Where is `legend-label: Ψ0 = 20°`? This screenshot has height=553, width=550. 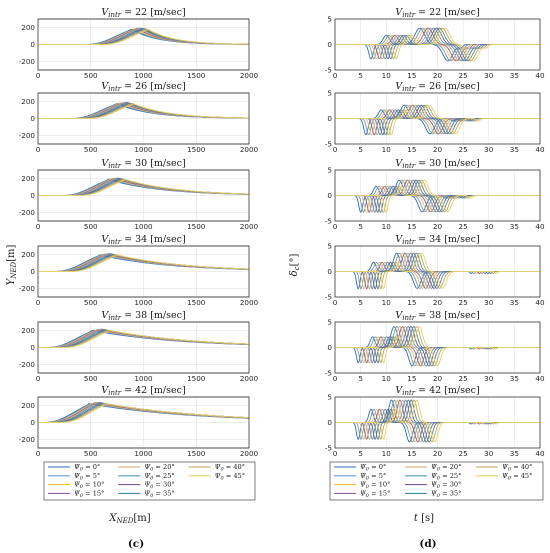 legend-label: Ψ0 = 20° is located at coordinates (446, 468).